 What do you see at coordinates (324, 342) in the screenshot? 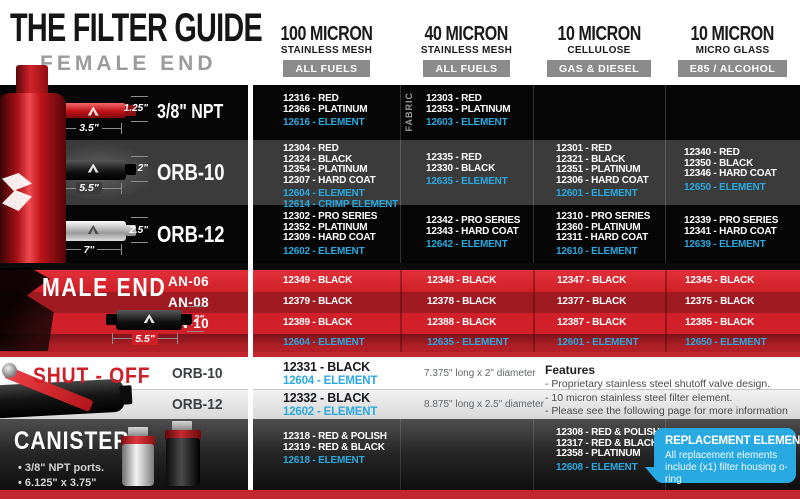
I see `element-number: 12604 - ELEMENT` at bounding box center [324, 342].